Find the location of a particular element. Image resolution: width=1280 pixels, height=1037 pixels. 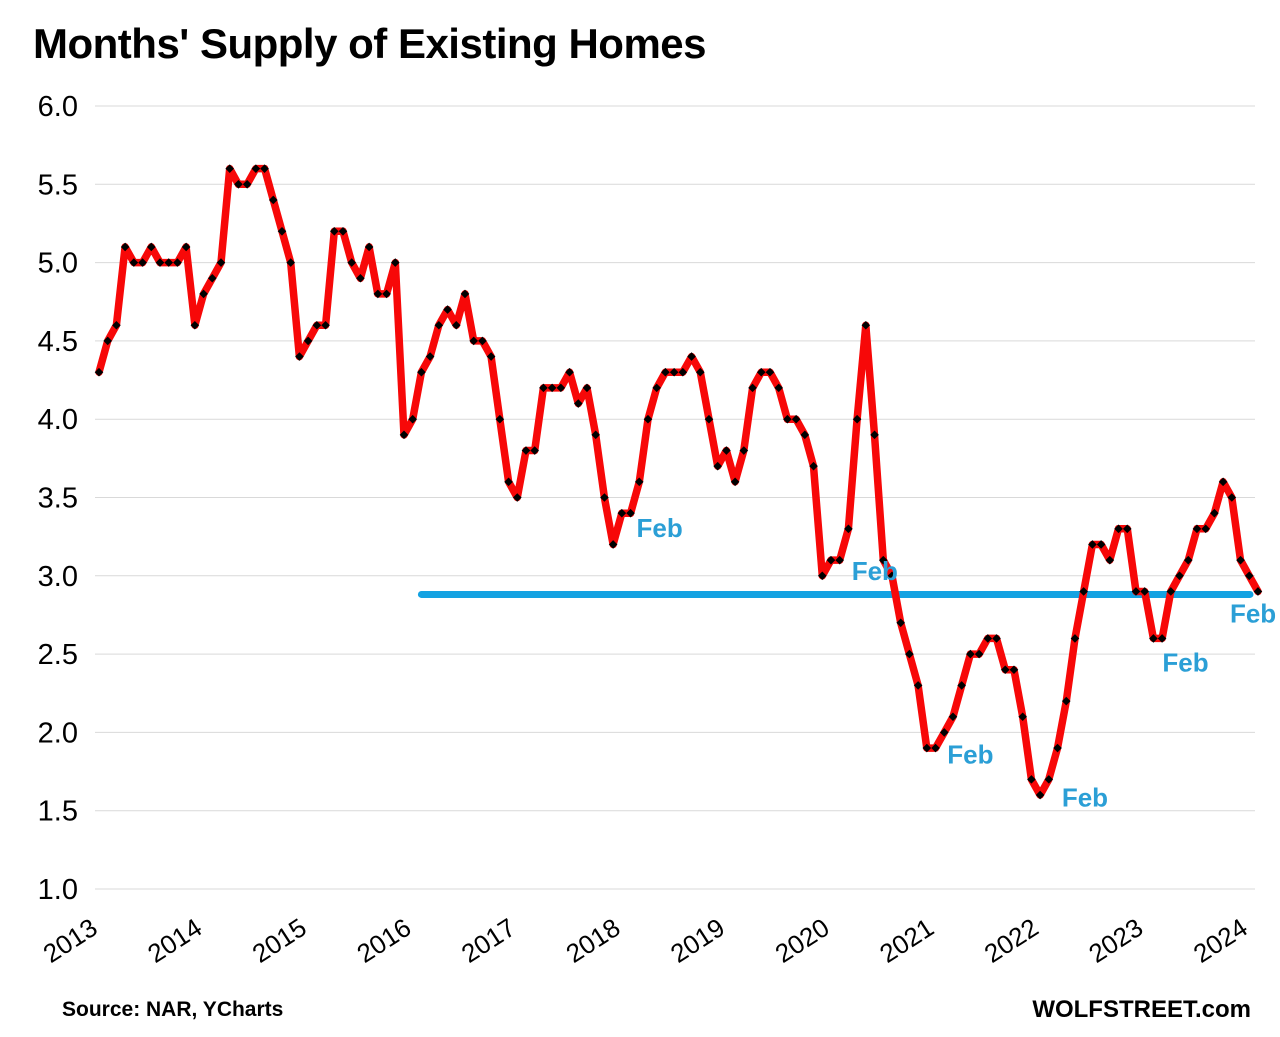

x-axis-tick-label: 2023 is located at coordinates (1115, 940).